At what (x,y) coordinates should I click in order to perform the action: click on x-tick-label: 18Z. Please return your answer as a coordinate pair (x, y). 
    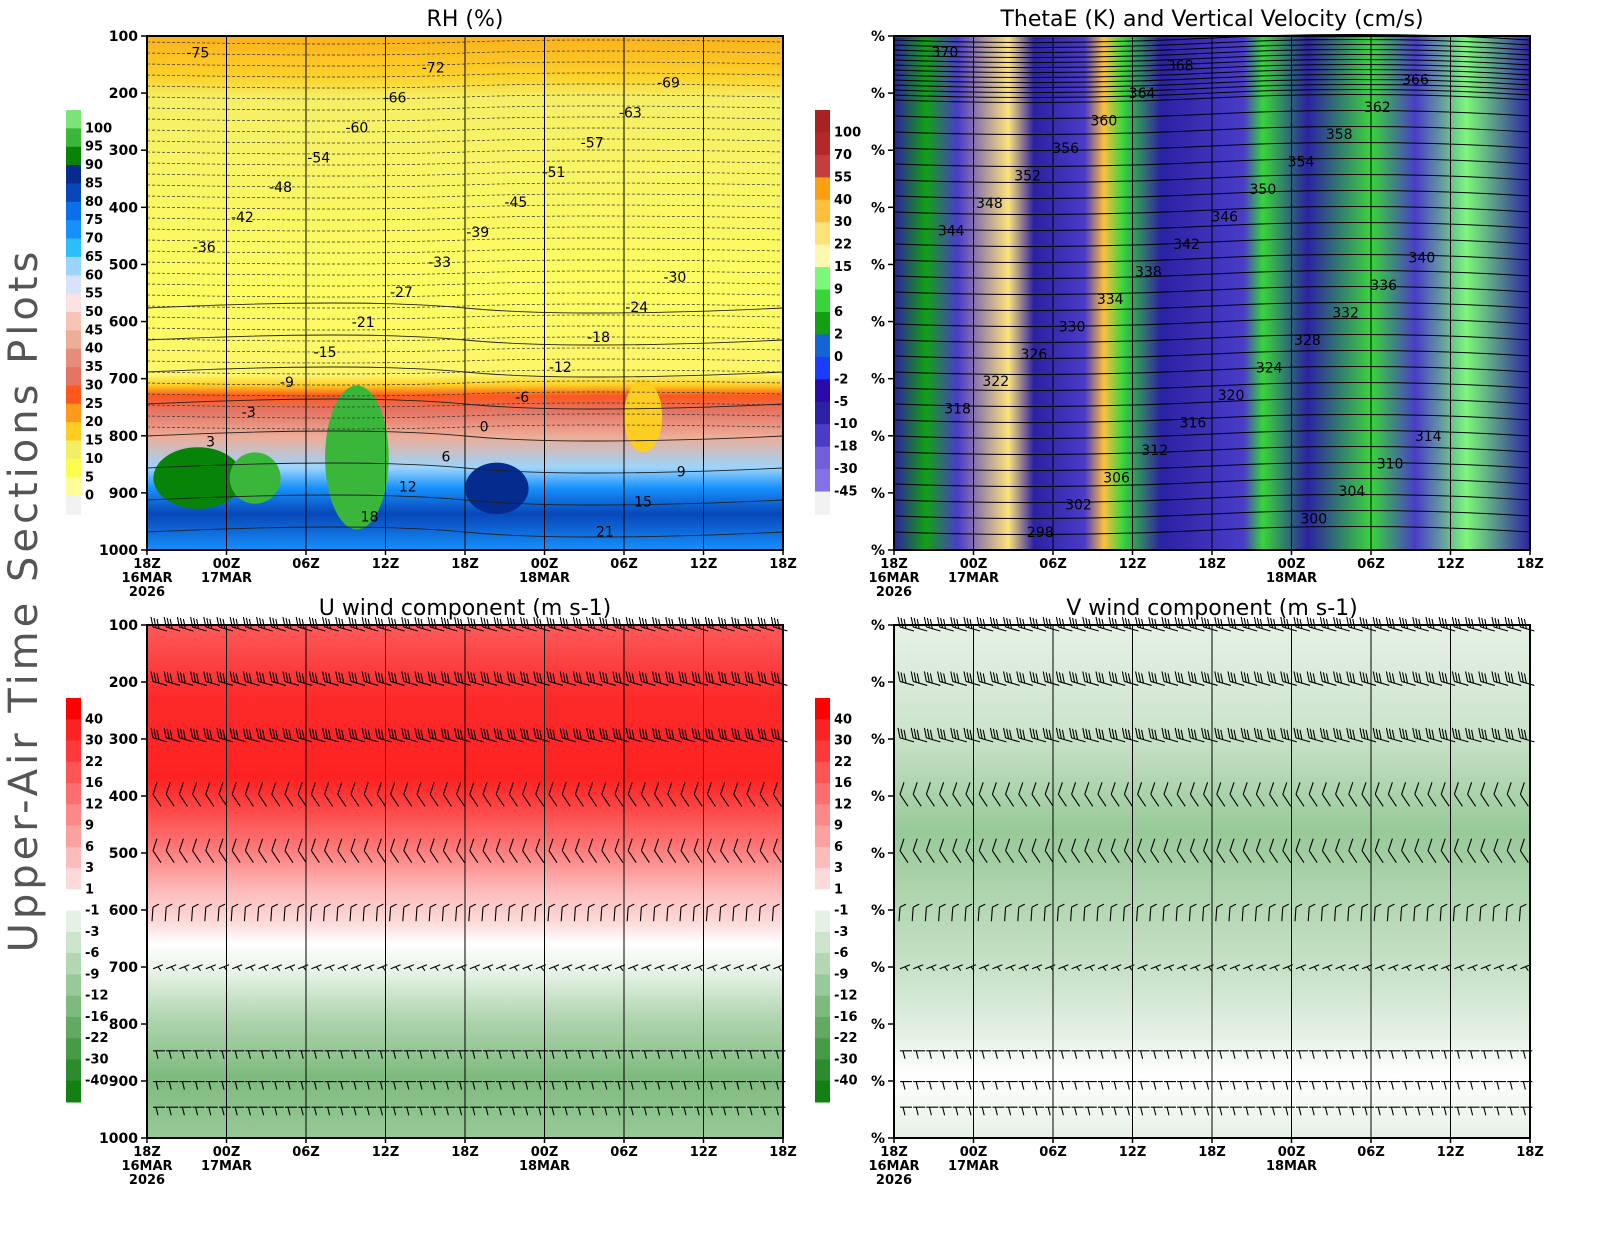
    Looking at the image, I should click on (783, 564).